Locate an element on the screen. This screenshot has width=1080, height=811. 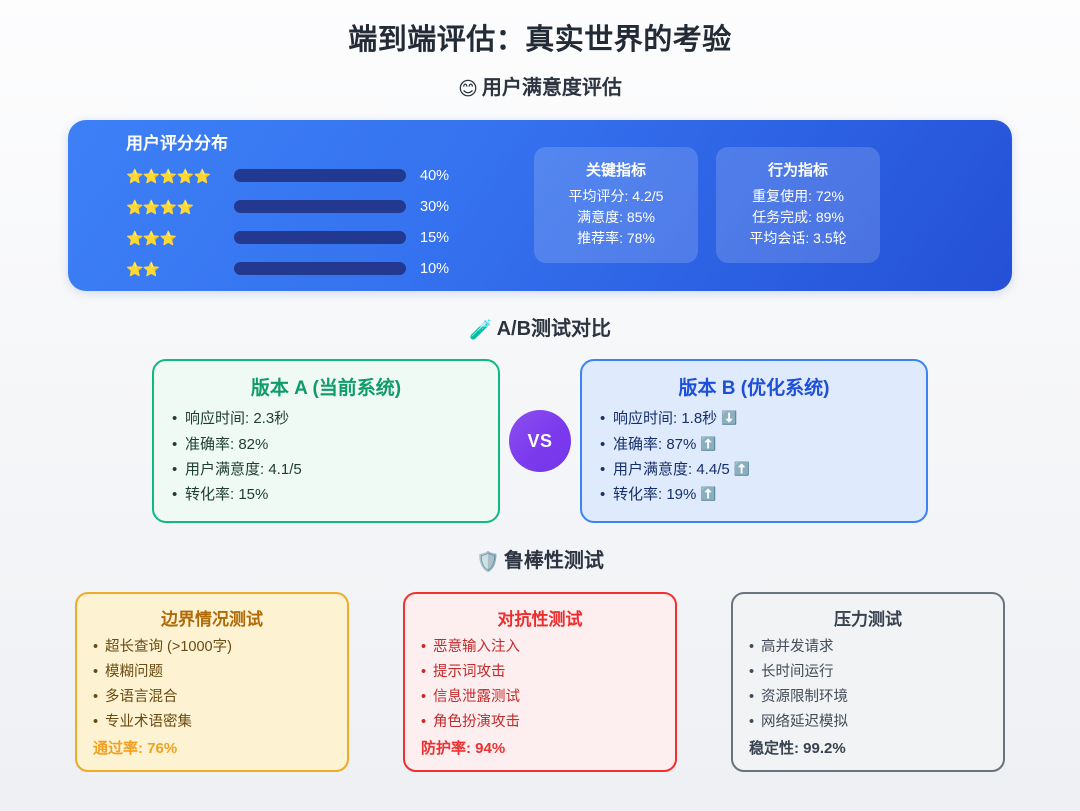
ab-metric-item: 用户满意度: 4.1/5 is located at coordinates (326, 469).